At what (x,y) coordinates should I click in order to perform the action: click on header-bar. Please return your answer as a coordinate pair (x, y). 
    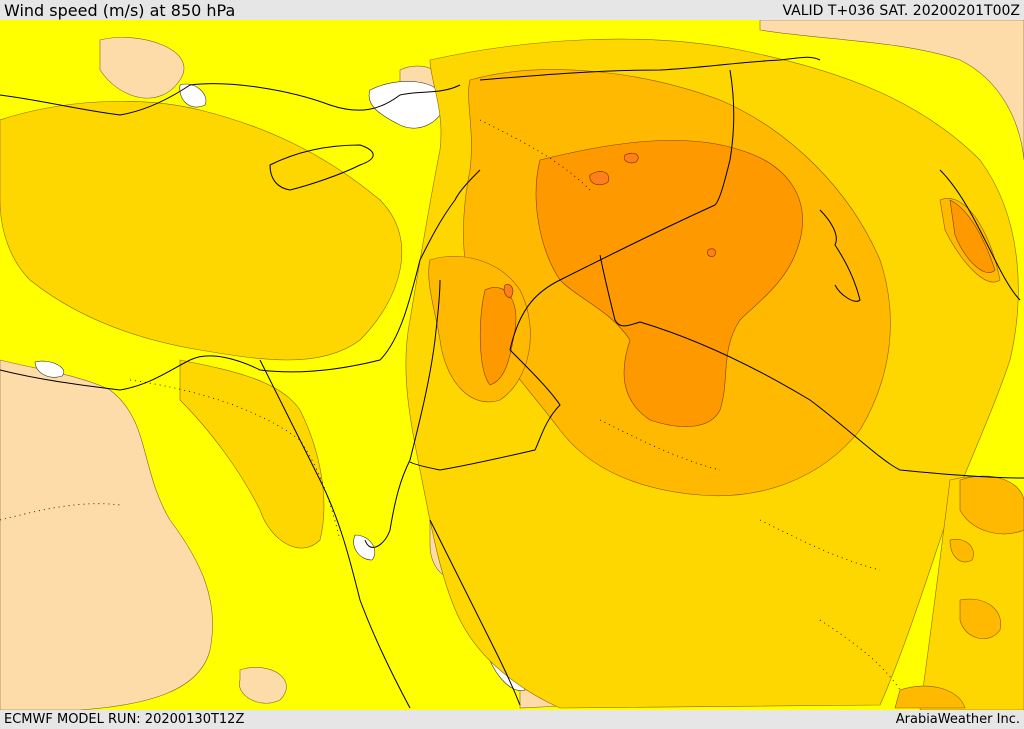
    Looking at the image, I should click on (512, 10).